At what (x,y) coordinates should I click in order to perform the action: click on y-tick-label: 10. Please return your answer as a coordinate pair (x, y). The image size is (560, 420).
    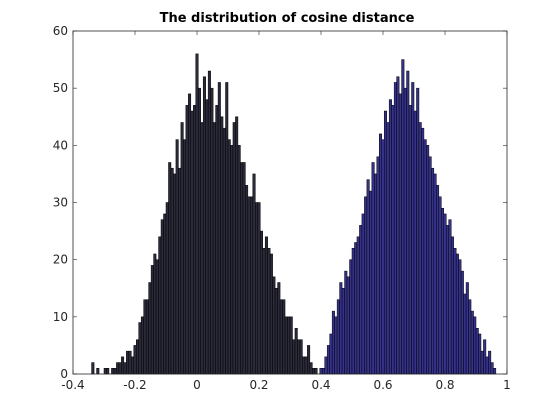
    Looking at the image, I should click on (60, 317).